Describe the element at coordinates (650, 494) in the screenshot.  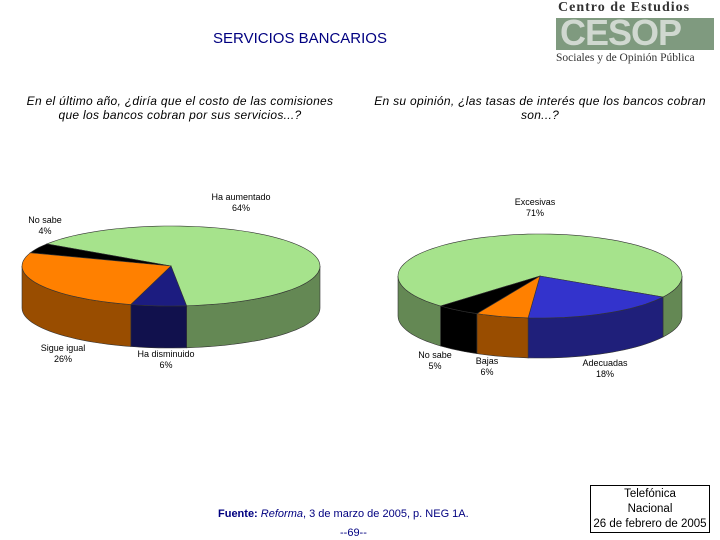
I see `box-line: Telefónica` at that location.